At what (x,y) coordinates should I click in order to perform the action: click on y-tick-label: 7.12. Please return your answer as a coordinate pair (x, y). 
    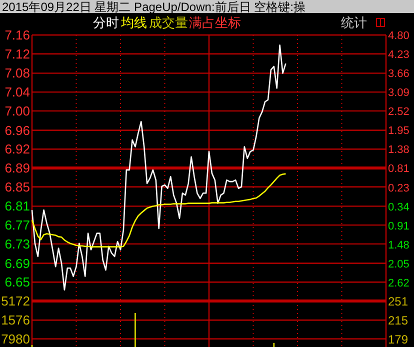
    Looking at the image, I should click on (17, 54).